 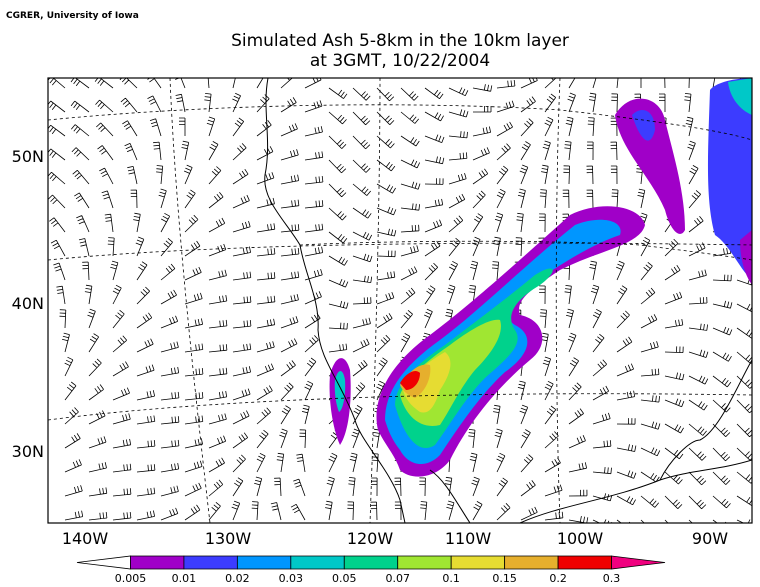 What do you see at coordinates (370, 538) in the screenshot?
I see `lon-label: 120W` at bounding box center [370, 538].